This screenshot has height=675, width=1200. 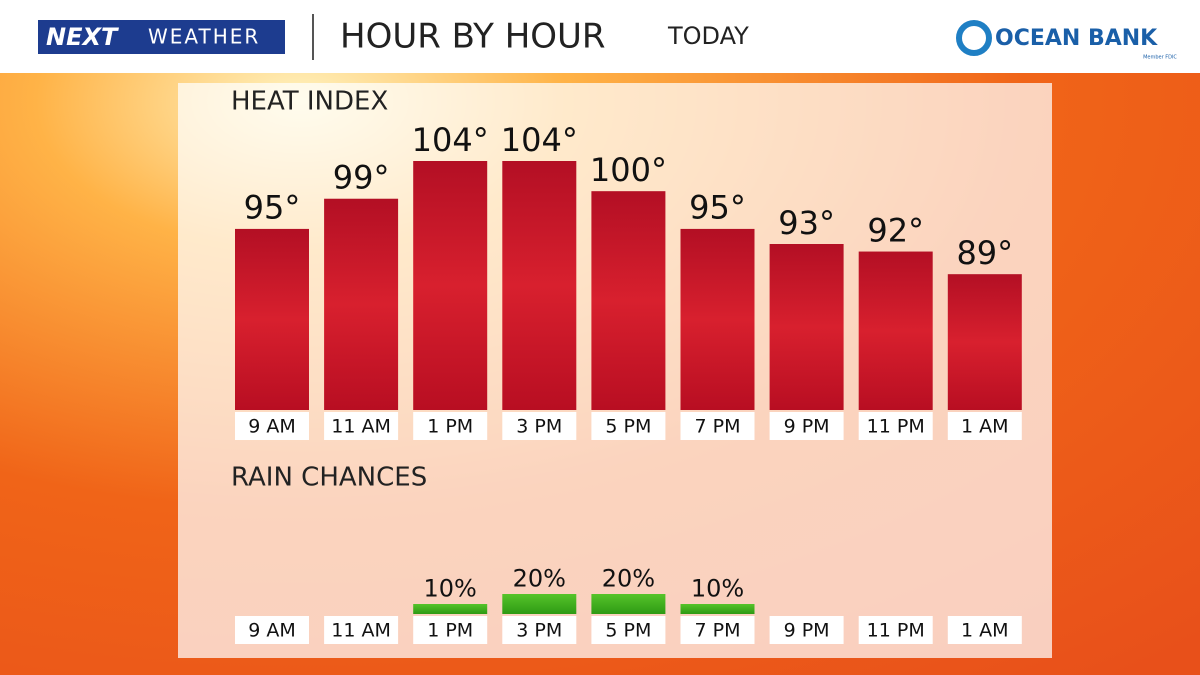 I want to click on brand-next: NEXT, so click(x=82, y=37).